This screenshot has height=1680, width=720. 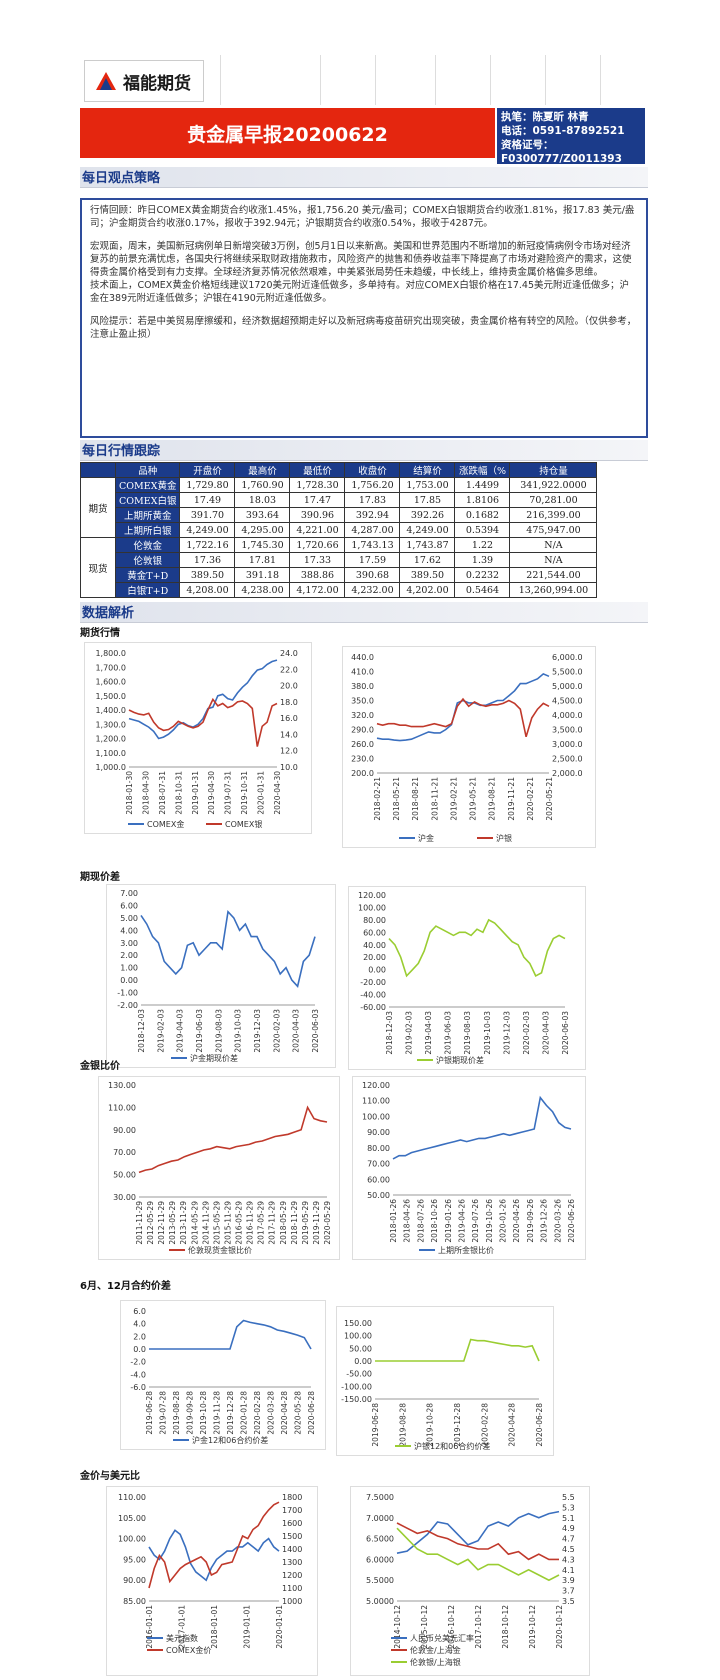 I want to click on y-tick-label: 3.00, so click(x=129, y=943).